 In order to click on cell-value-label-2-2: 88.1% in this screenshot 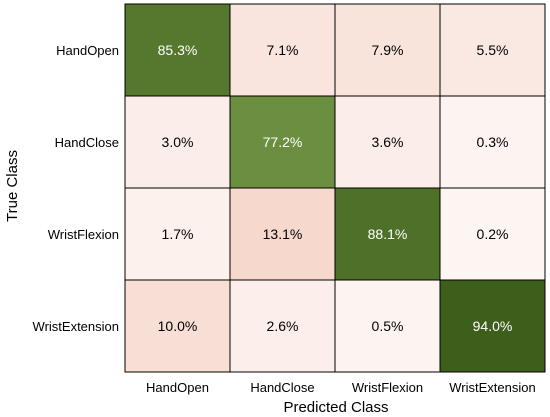, I will do `click(388, 234)`.